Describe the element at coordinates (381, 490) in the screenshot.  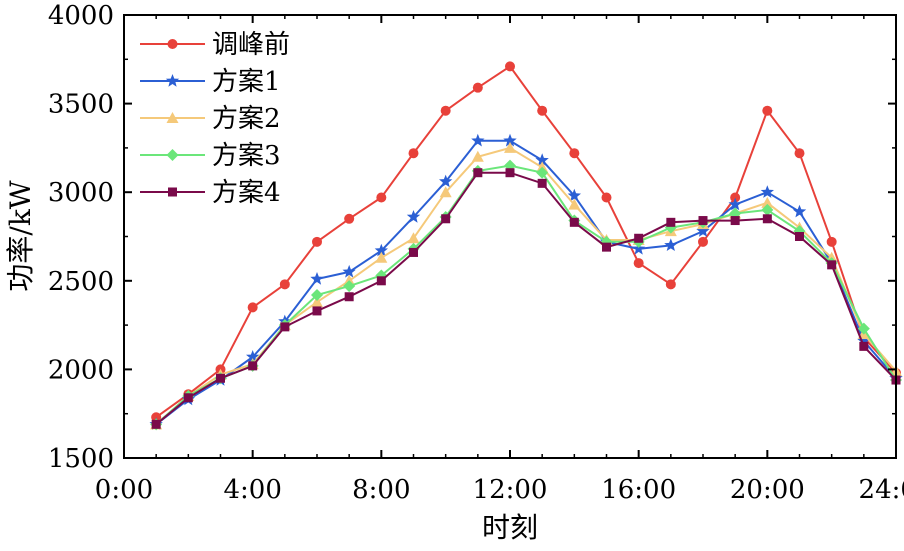
I see `x-tick-label: 8:00` at that location.